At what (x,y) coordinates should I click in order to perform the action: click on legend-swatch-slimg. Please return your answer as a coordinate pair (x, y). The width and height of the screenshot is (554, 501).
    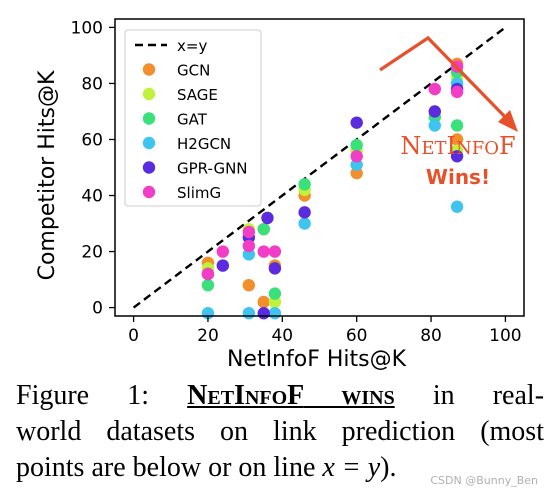
    Looking at the image, I should click on (149, 192).